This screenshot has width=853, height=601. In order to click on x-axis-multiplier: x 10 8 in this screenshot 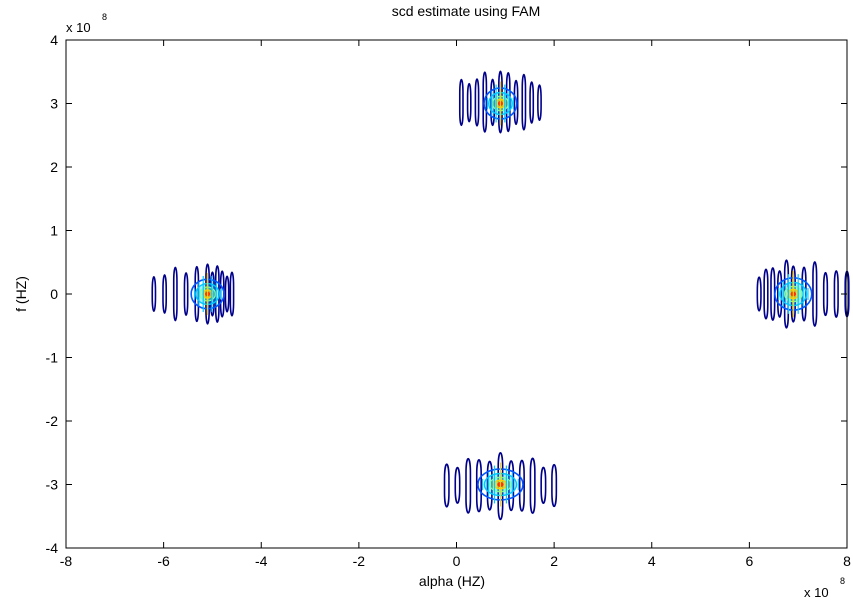, I will do `click(824, 588)`.